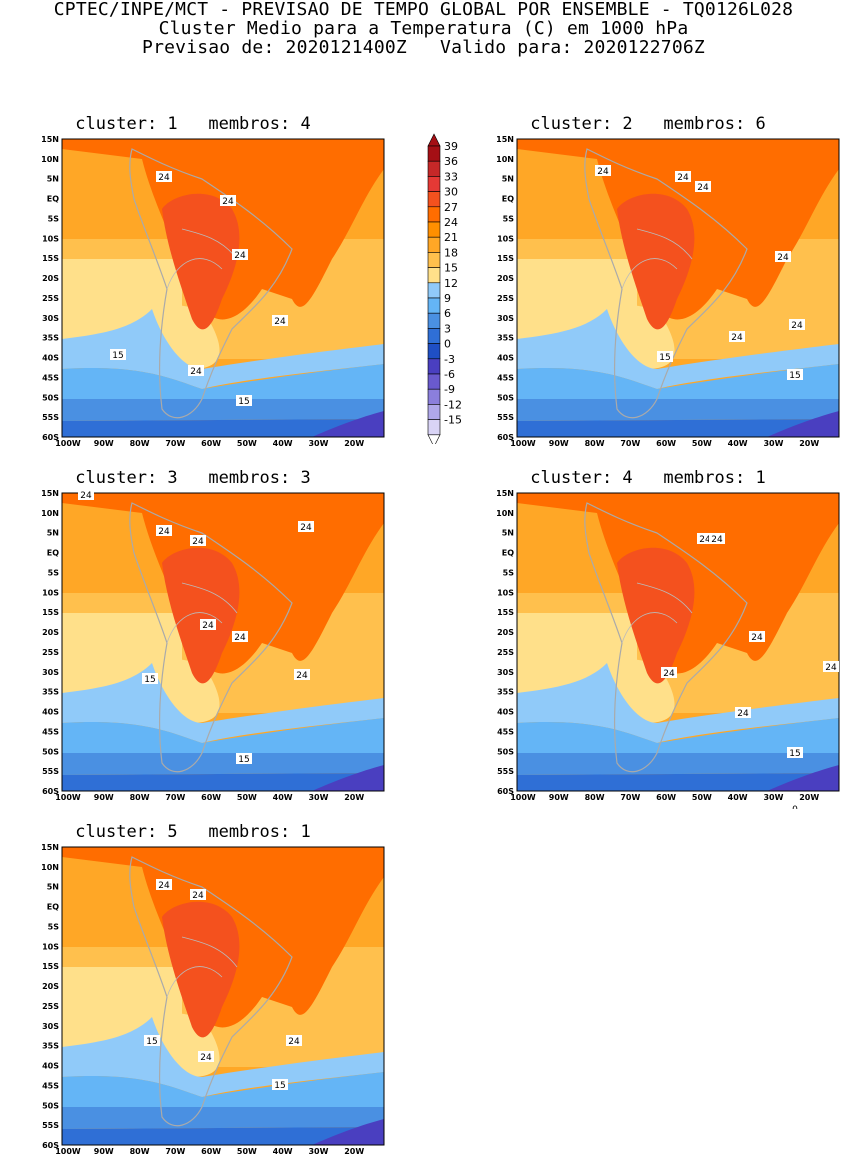 This screenshot has height=1163, width=847. I want to click on colorbar-min-arrow, so click(434, 441).